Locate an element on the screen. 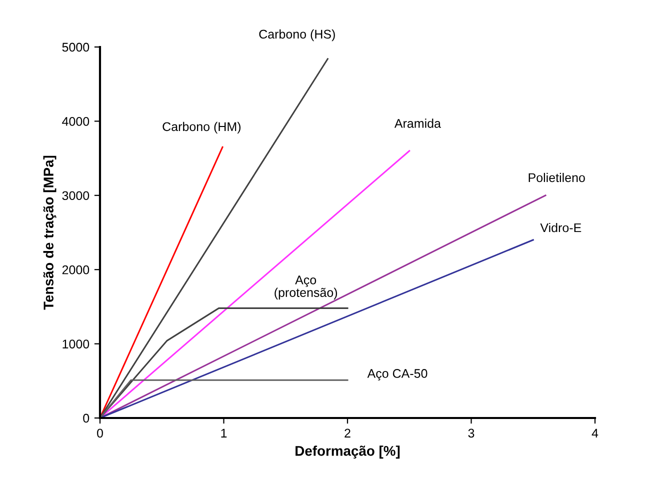 This screenshot has width=646, height=485. y-tick-label: 3000 is located at coordinates (76, 195).